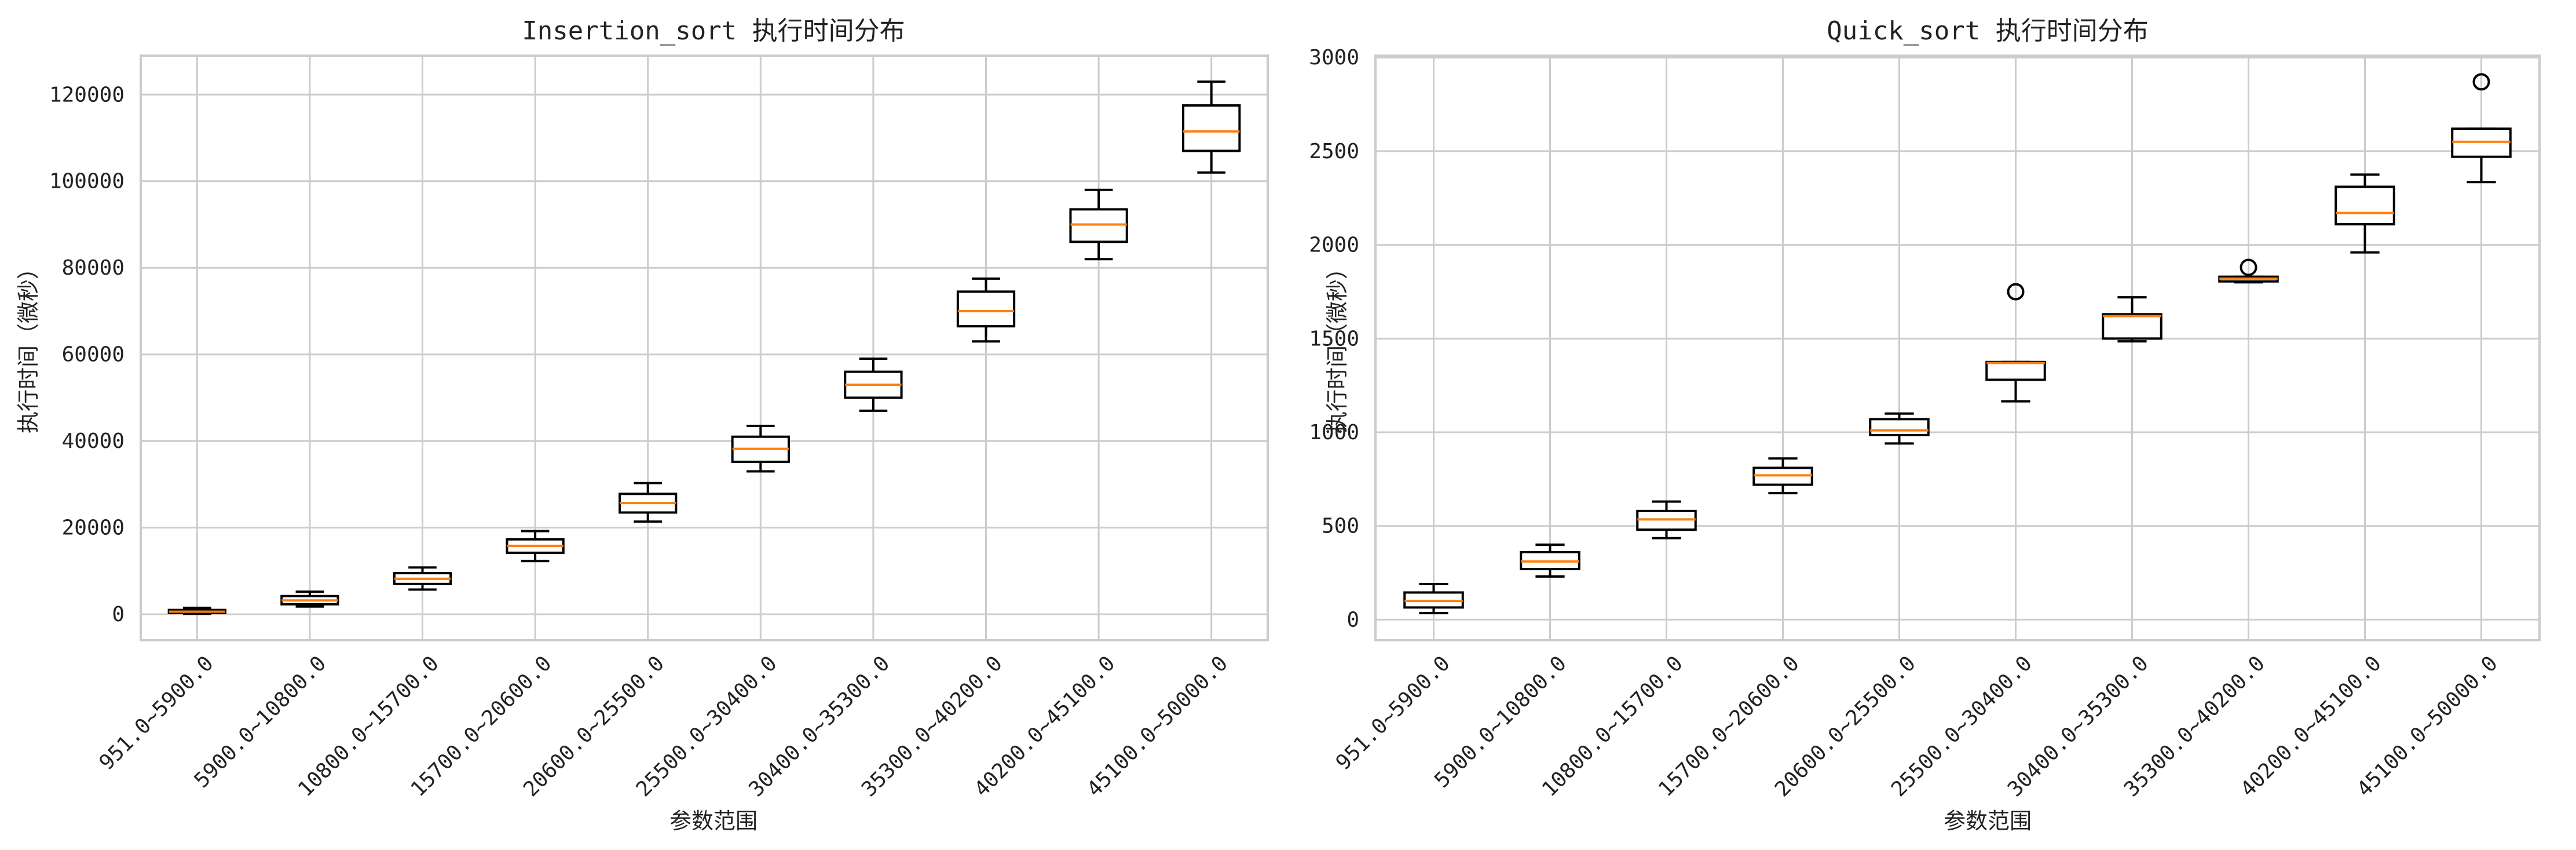 The height and width of the screenshot is (850, 2576). What do you see at coordinates (1334, 339) in the screenshot?
I see `y-tick-label: 1500` at bounding box center [1334, 339].